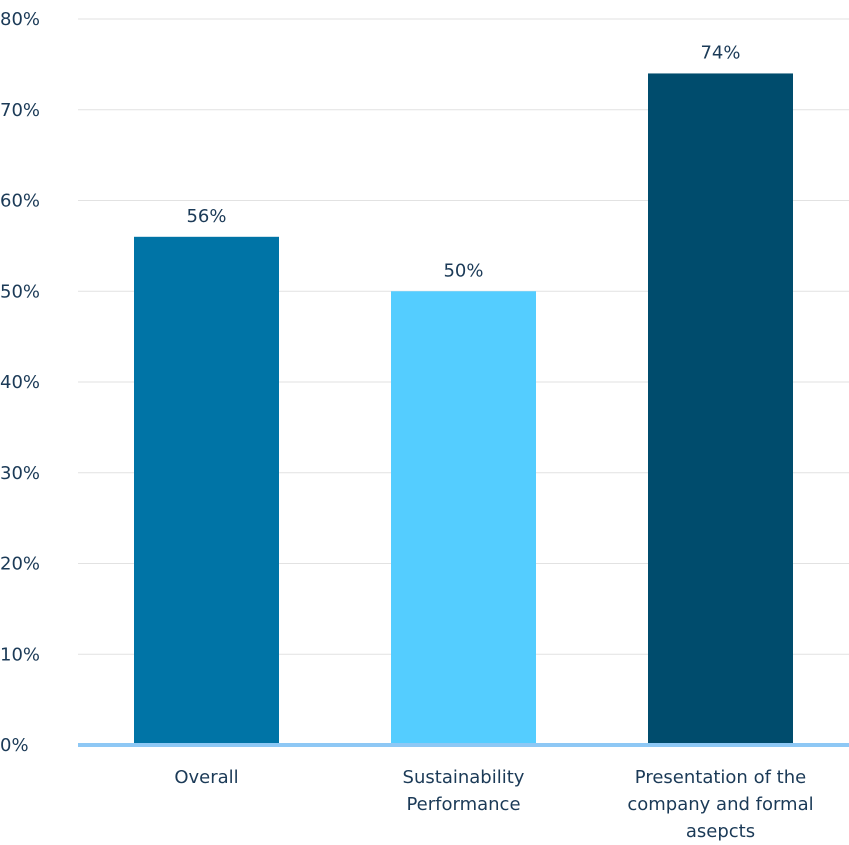  What do you see at coordinates (20, 201) in the screenshot?
I see `y-tick-label: 60%` at bounding box center [20, 201].